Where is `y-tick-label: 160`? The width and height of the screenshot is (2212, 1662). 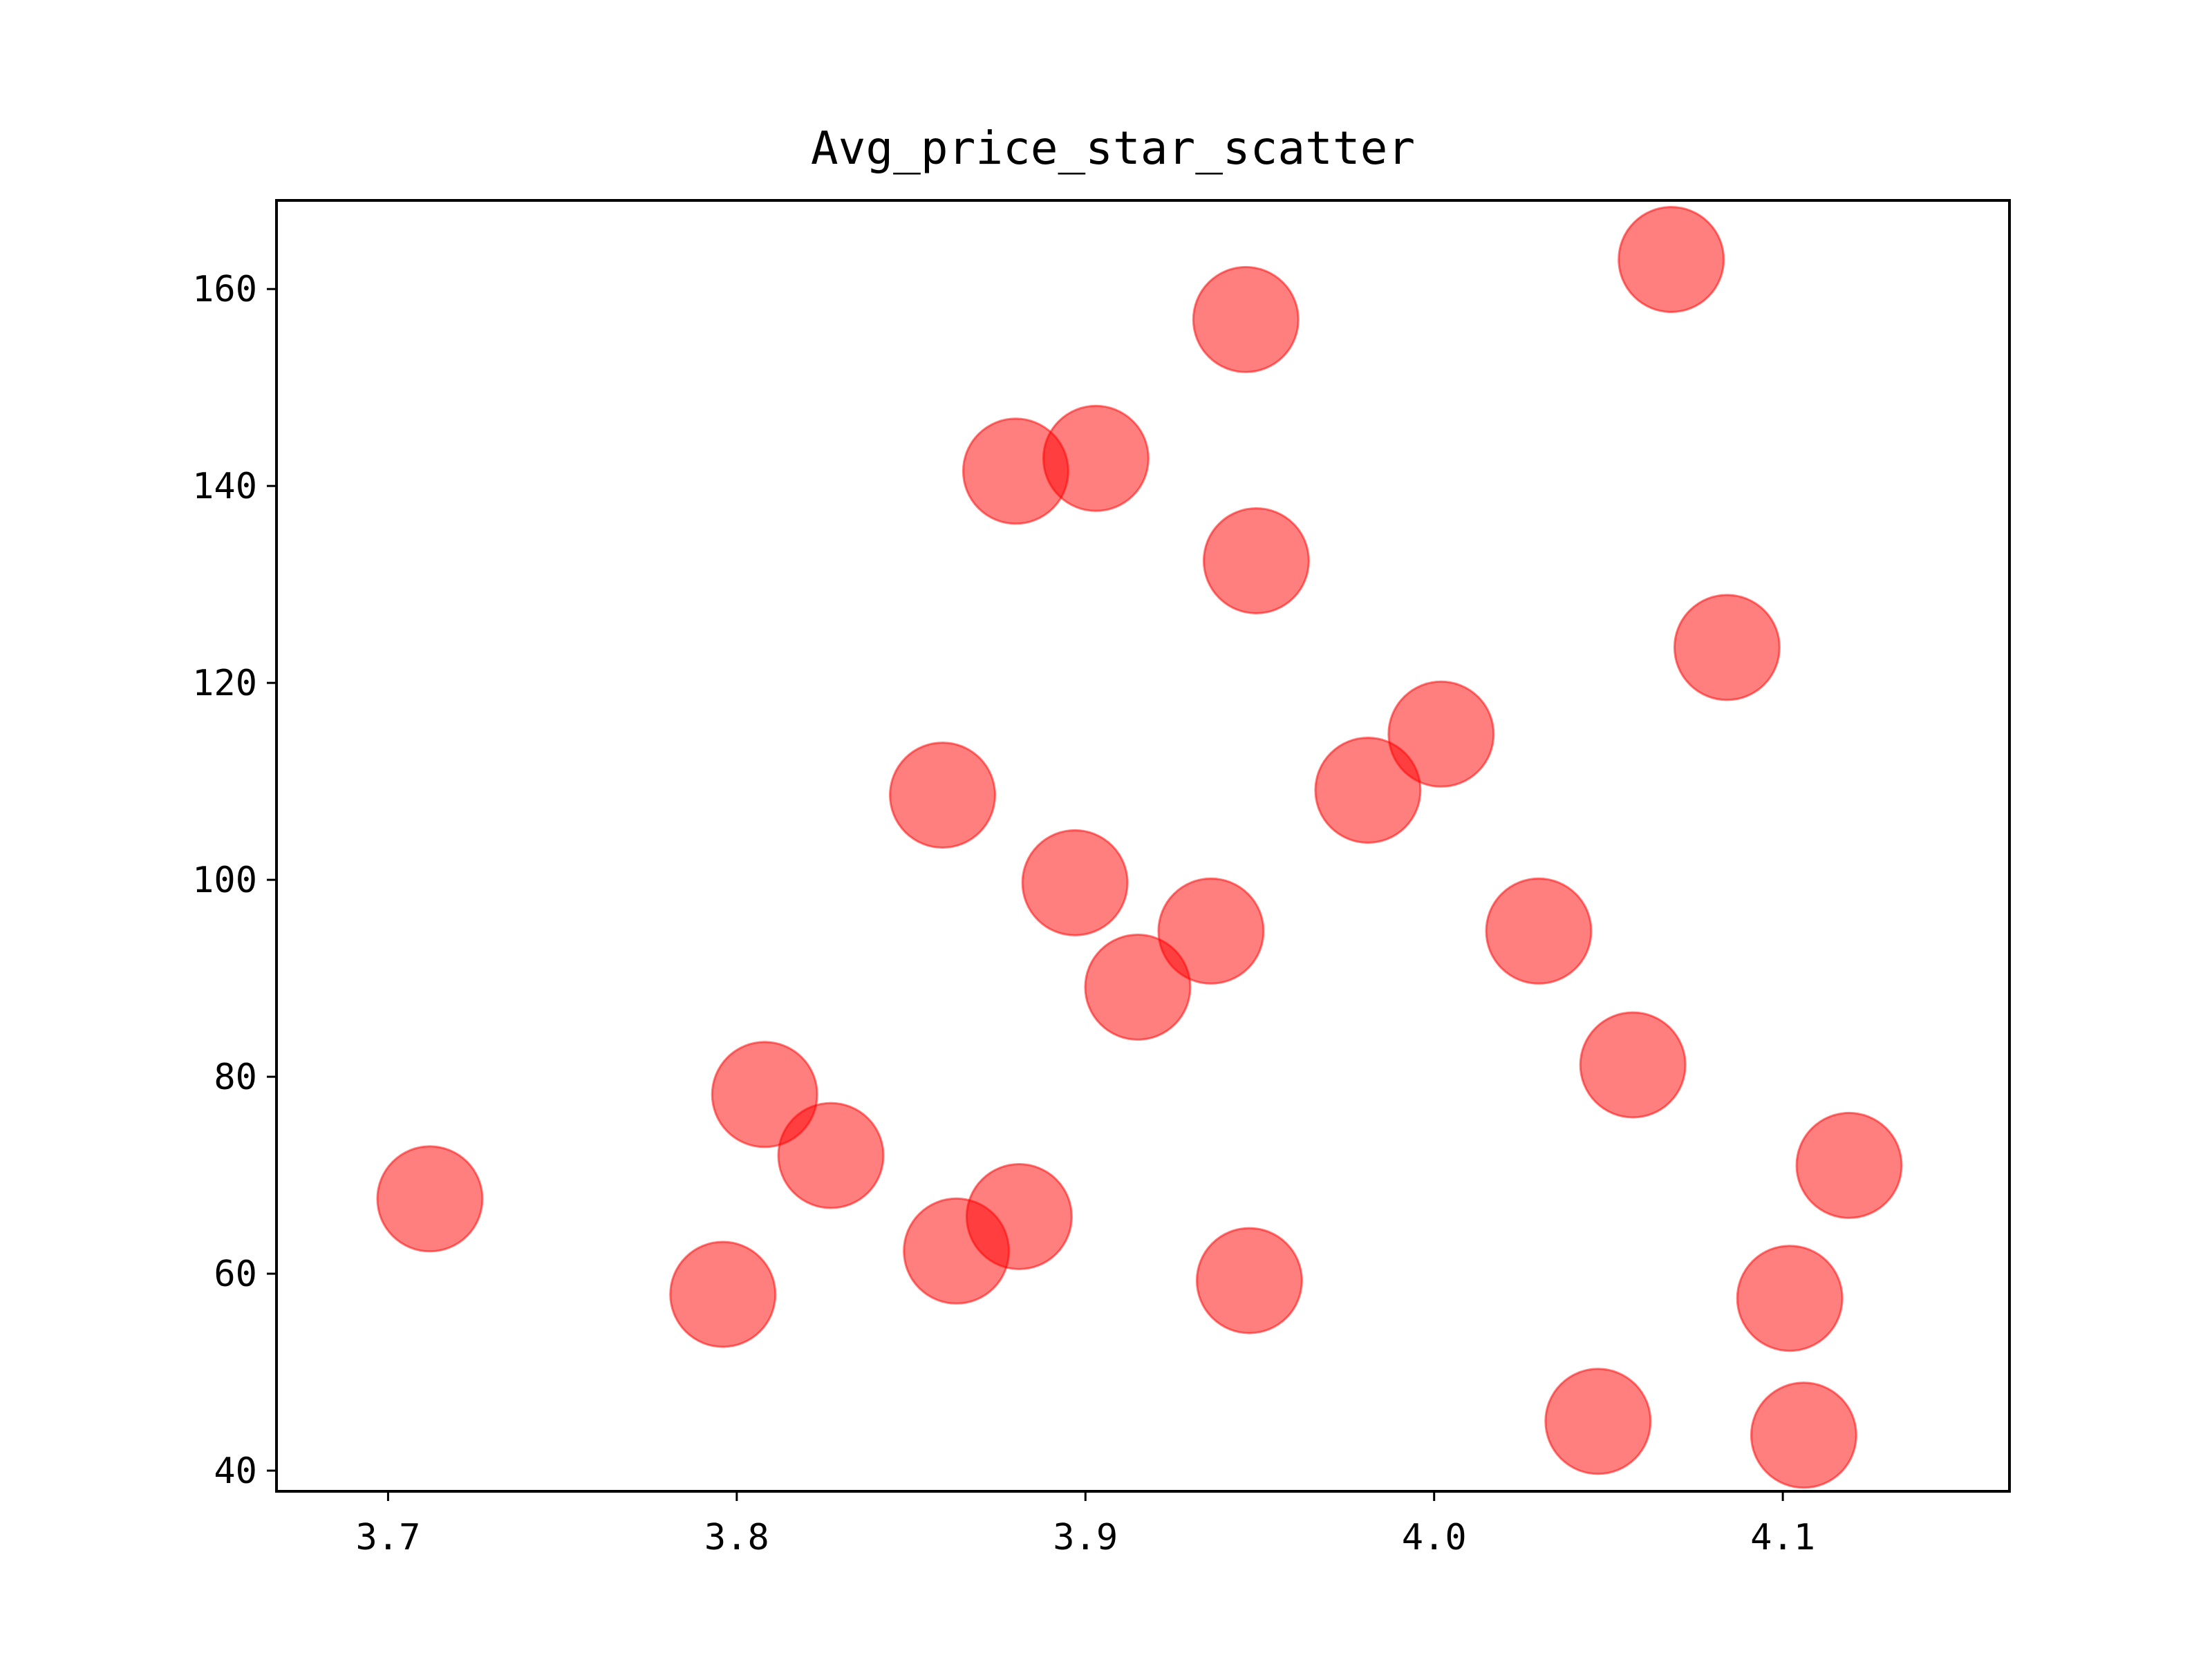 y-tick-label: 160 is located at coordinates (225, 289).